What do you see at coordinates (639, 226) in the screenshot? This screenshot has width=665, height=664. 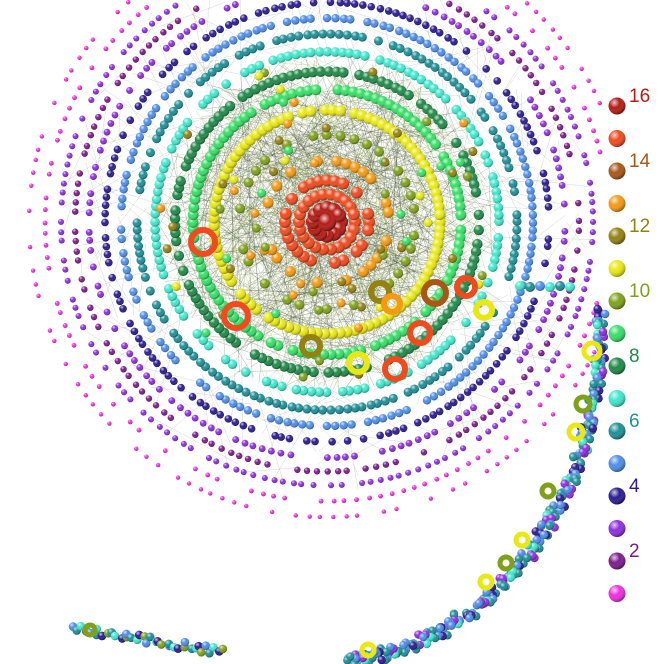 I see `legend-label: 12` at bounding box center [639, 226].